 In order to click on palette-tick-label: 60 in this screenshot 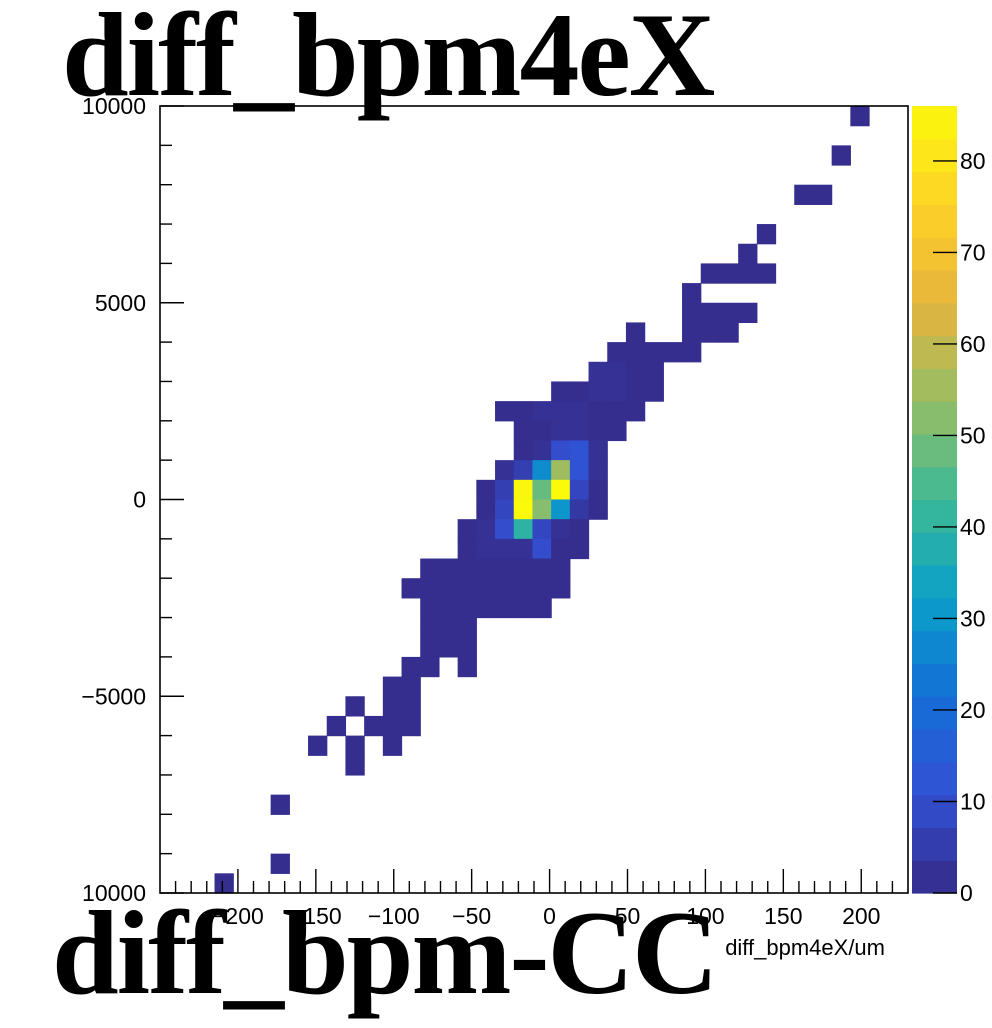, I will do `click(973, 344)`.